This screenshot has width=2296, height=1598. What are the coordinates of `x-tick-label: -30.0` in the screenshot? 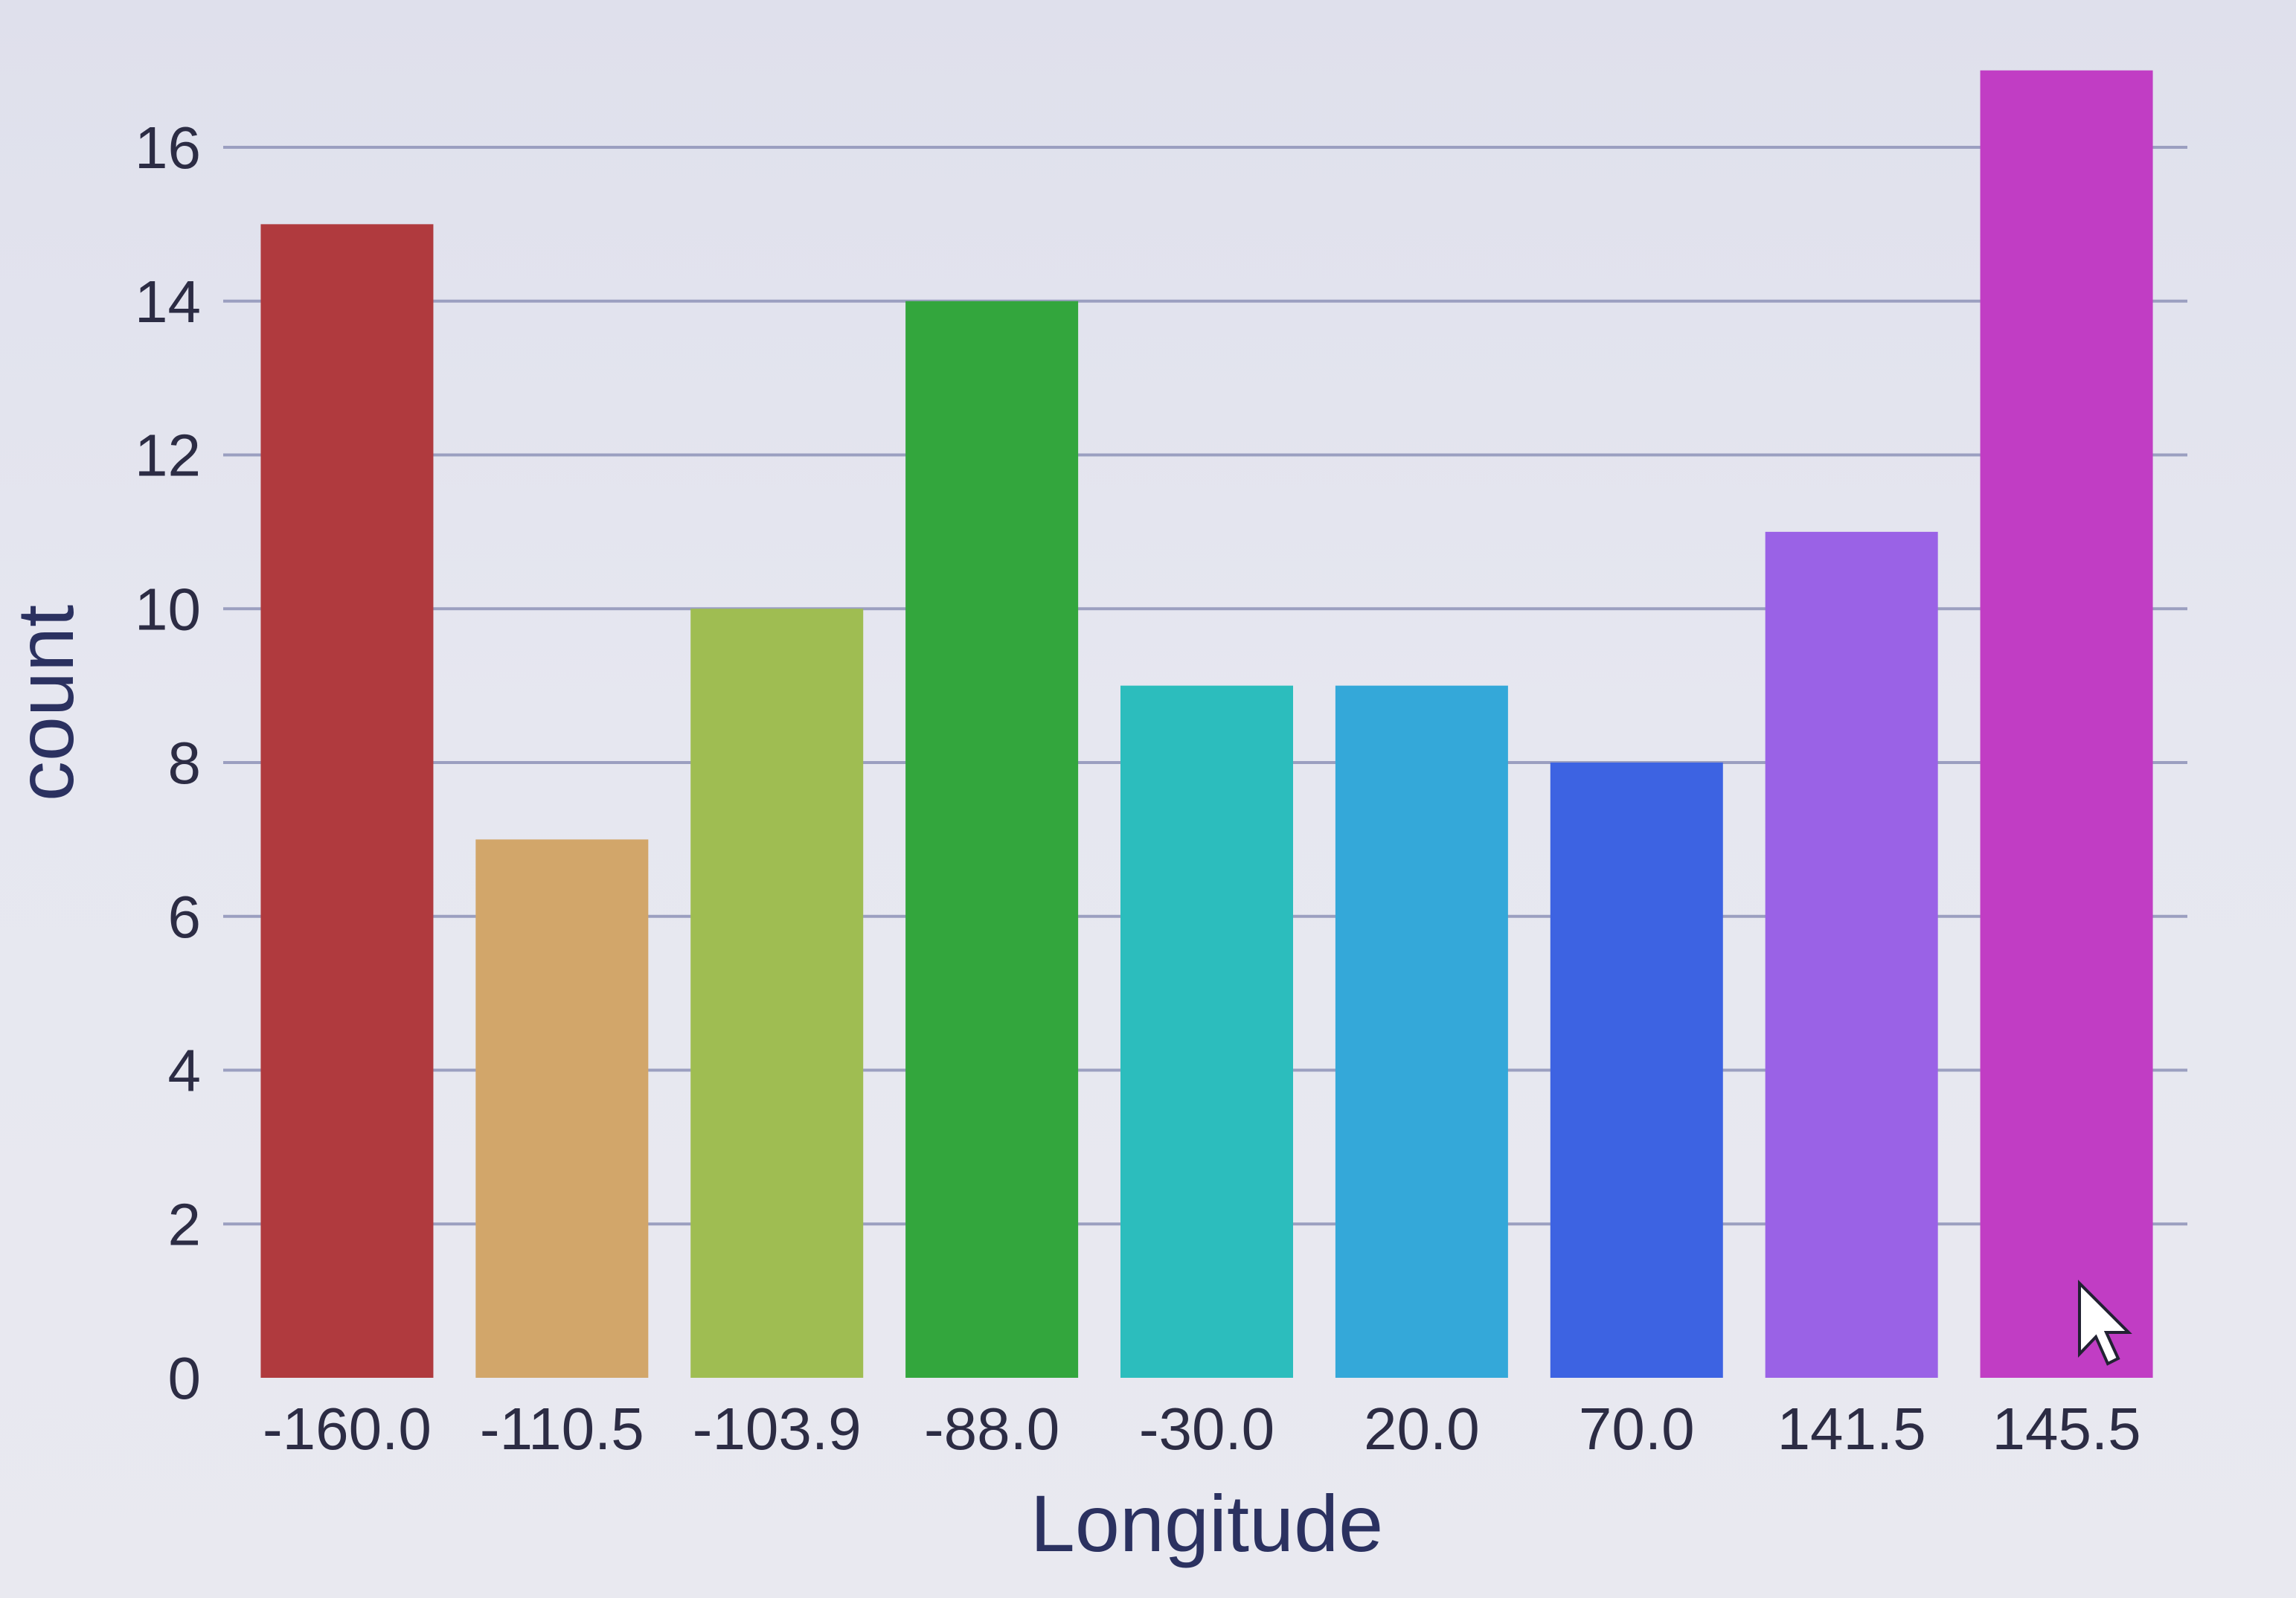 It's located at (1206, 1429).